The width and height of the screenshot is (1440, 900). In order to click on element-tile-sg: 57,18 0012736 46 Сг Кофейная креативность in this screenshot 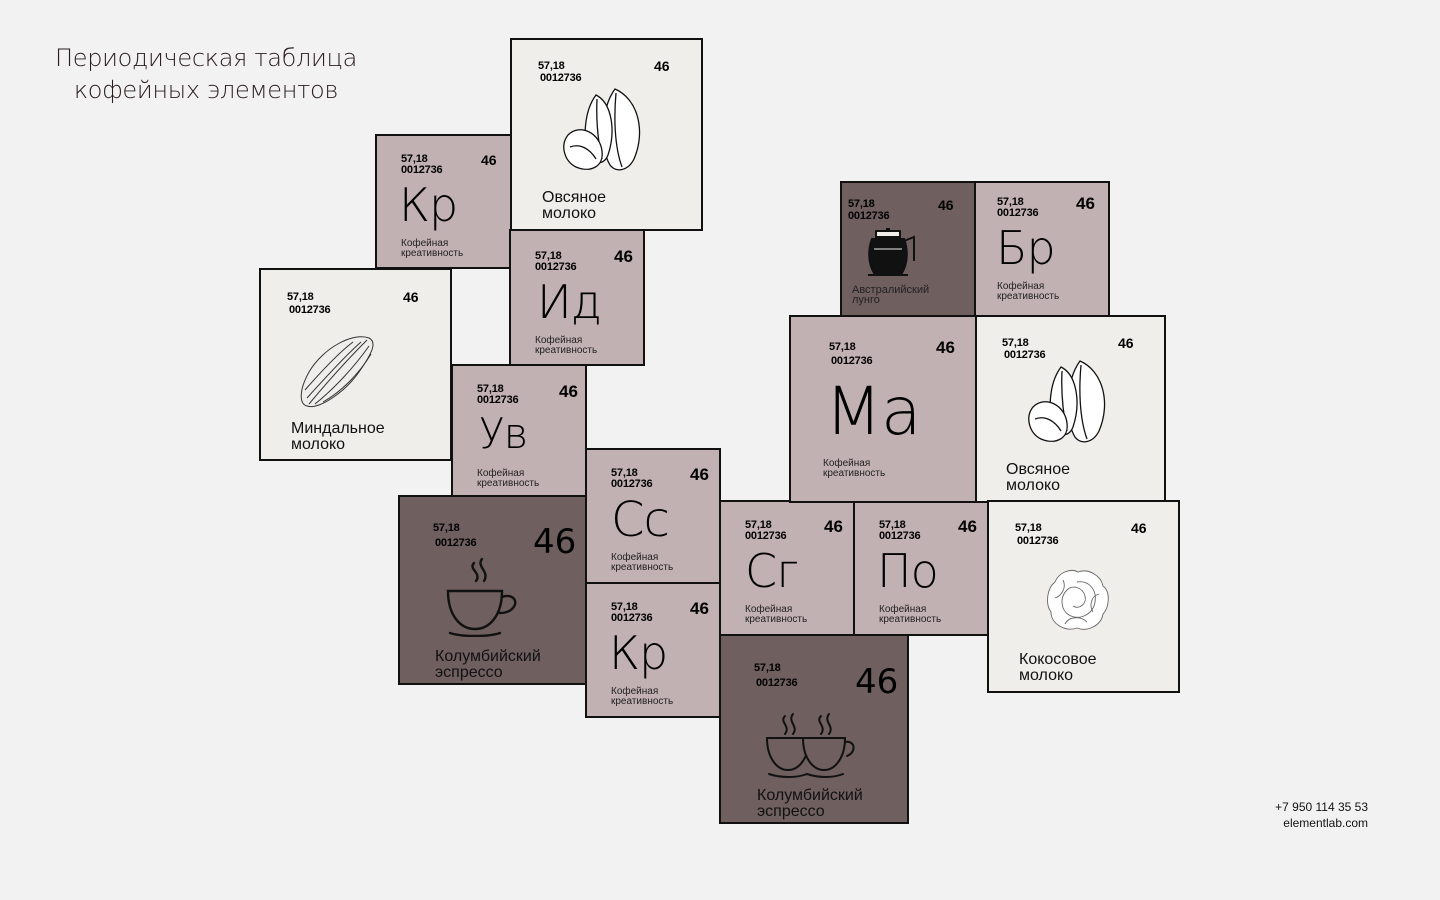, I will do `click(787, 568)`.